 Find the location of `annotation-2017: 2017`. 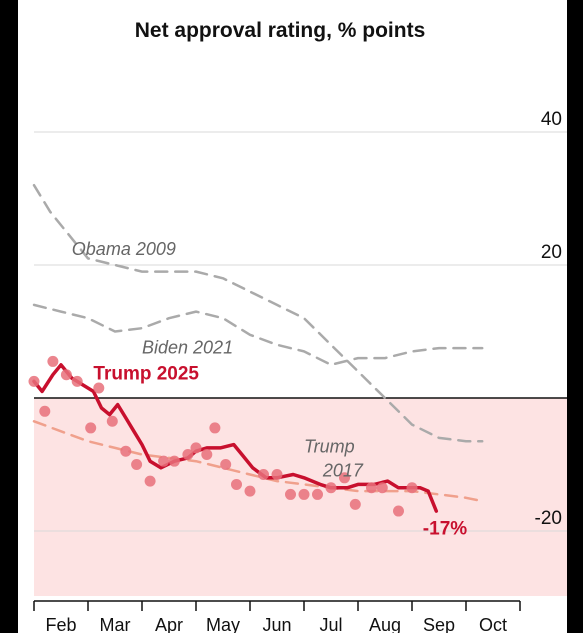

annotation-2017: 2017 is located at coordinates (343, 470).